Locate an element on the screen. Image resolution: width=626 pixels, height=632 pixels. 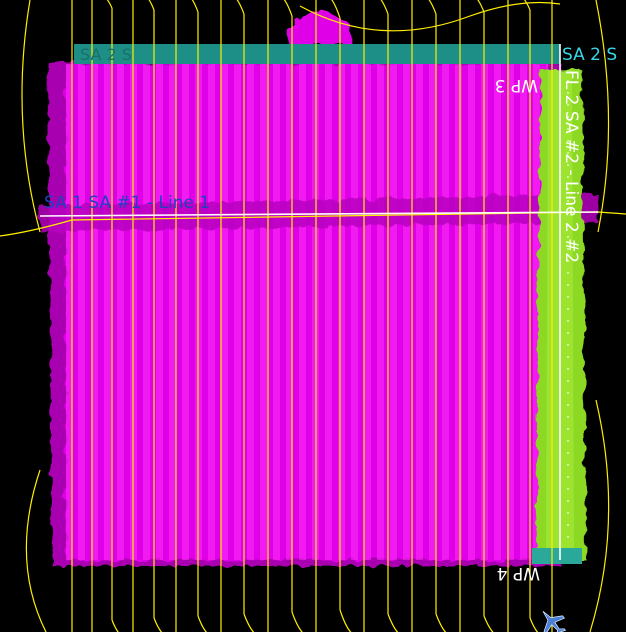
label-sa2-line: SA 2 S is located at coordinates (589, 55).